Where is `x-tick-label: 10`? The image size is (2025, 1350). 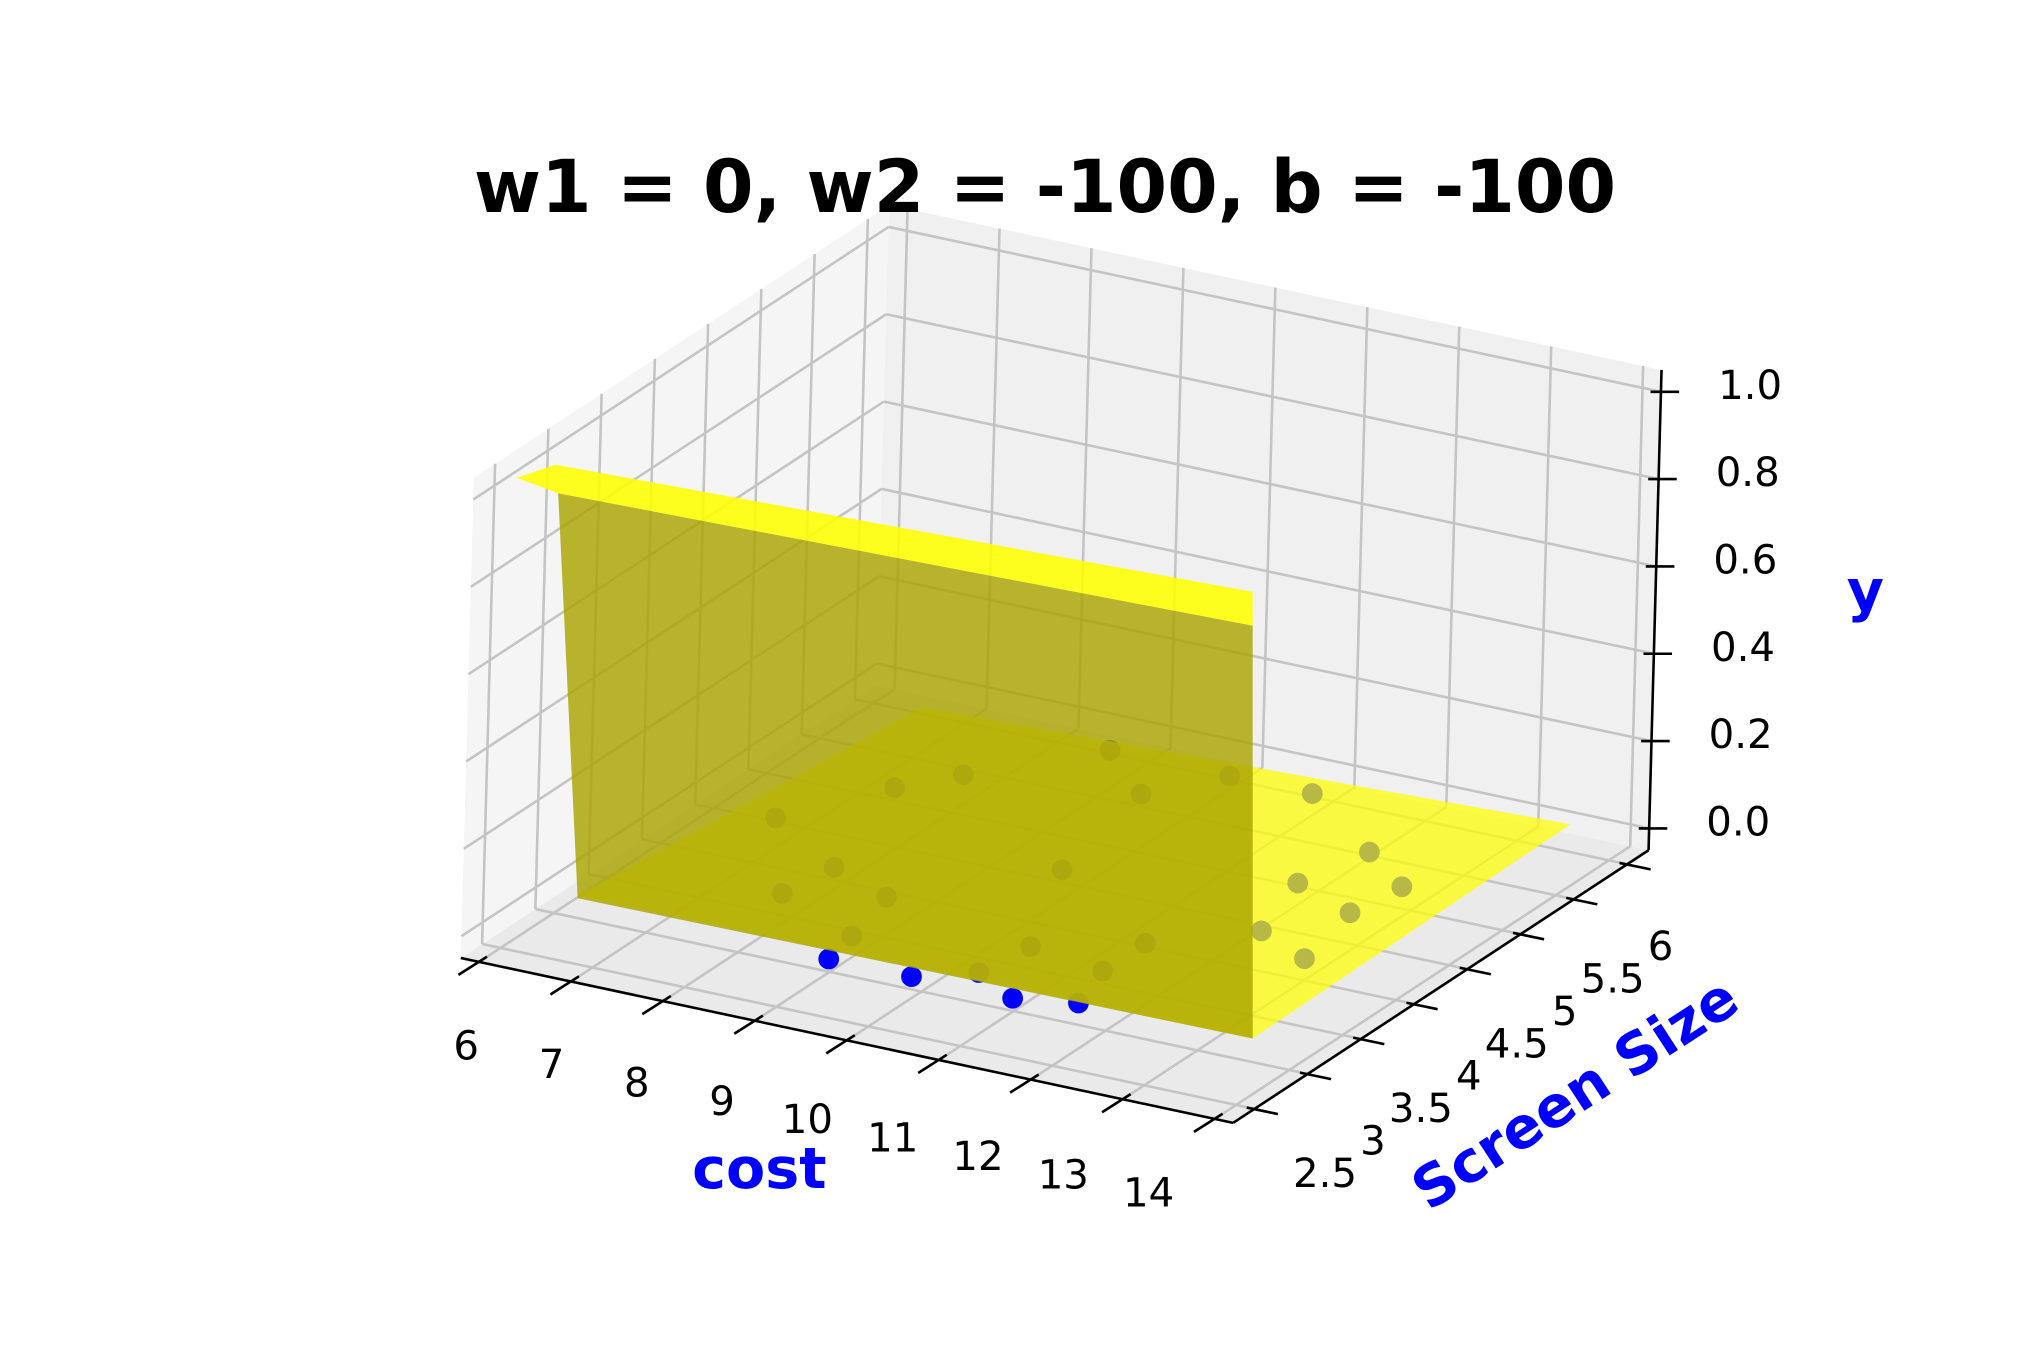 x-tick-label: 10 is located at coordinates (807, 1120).